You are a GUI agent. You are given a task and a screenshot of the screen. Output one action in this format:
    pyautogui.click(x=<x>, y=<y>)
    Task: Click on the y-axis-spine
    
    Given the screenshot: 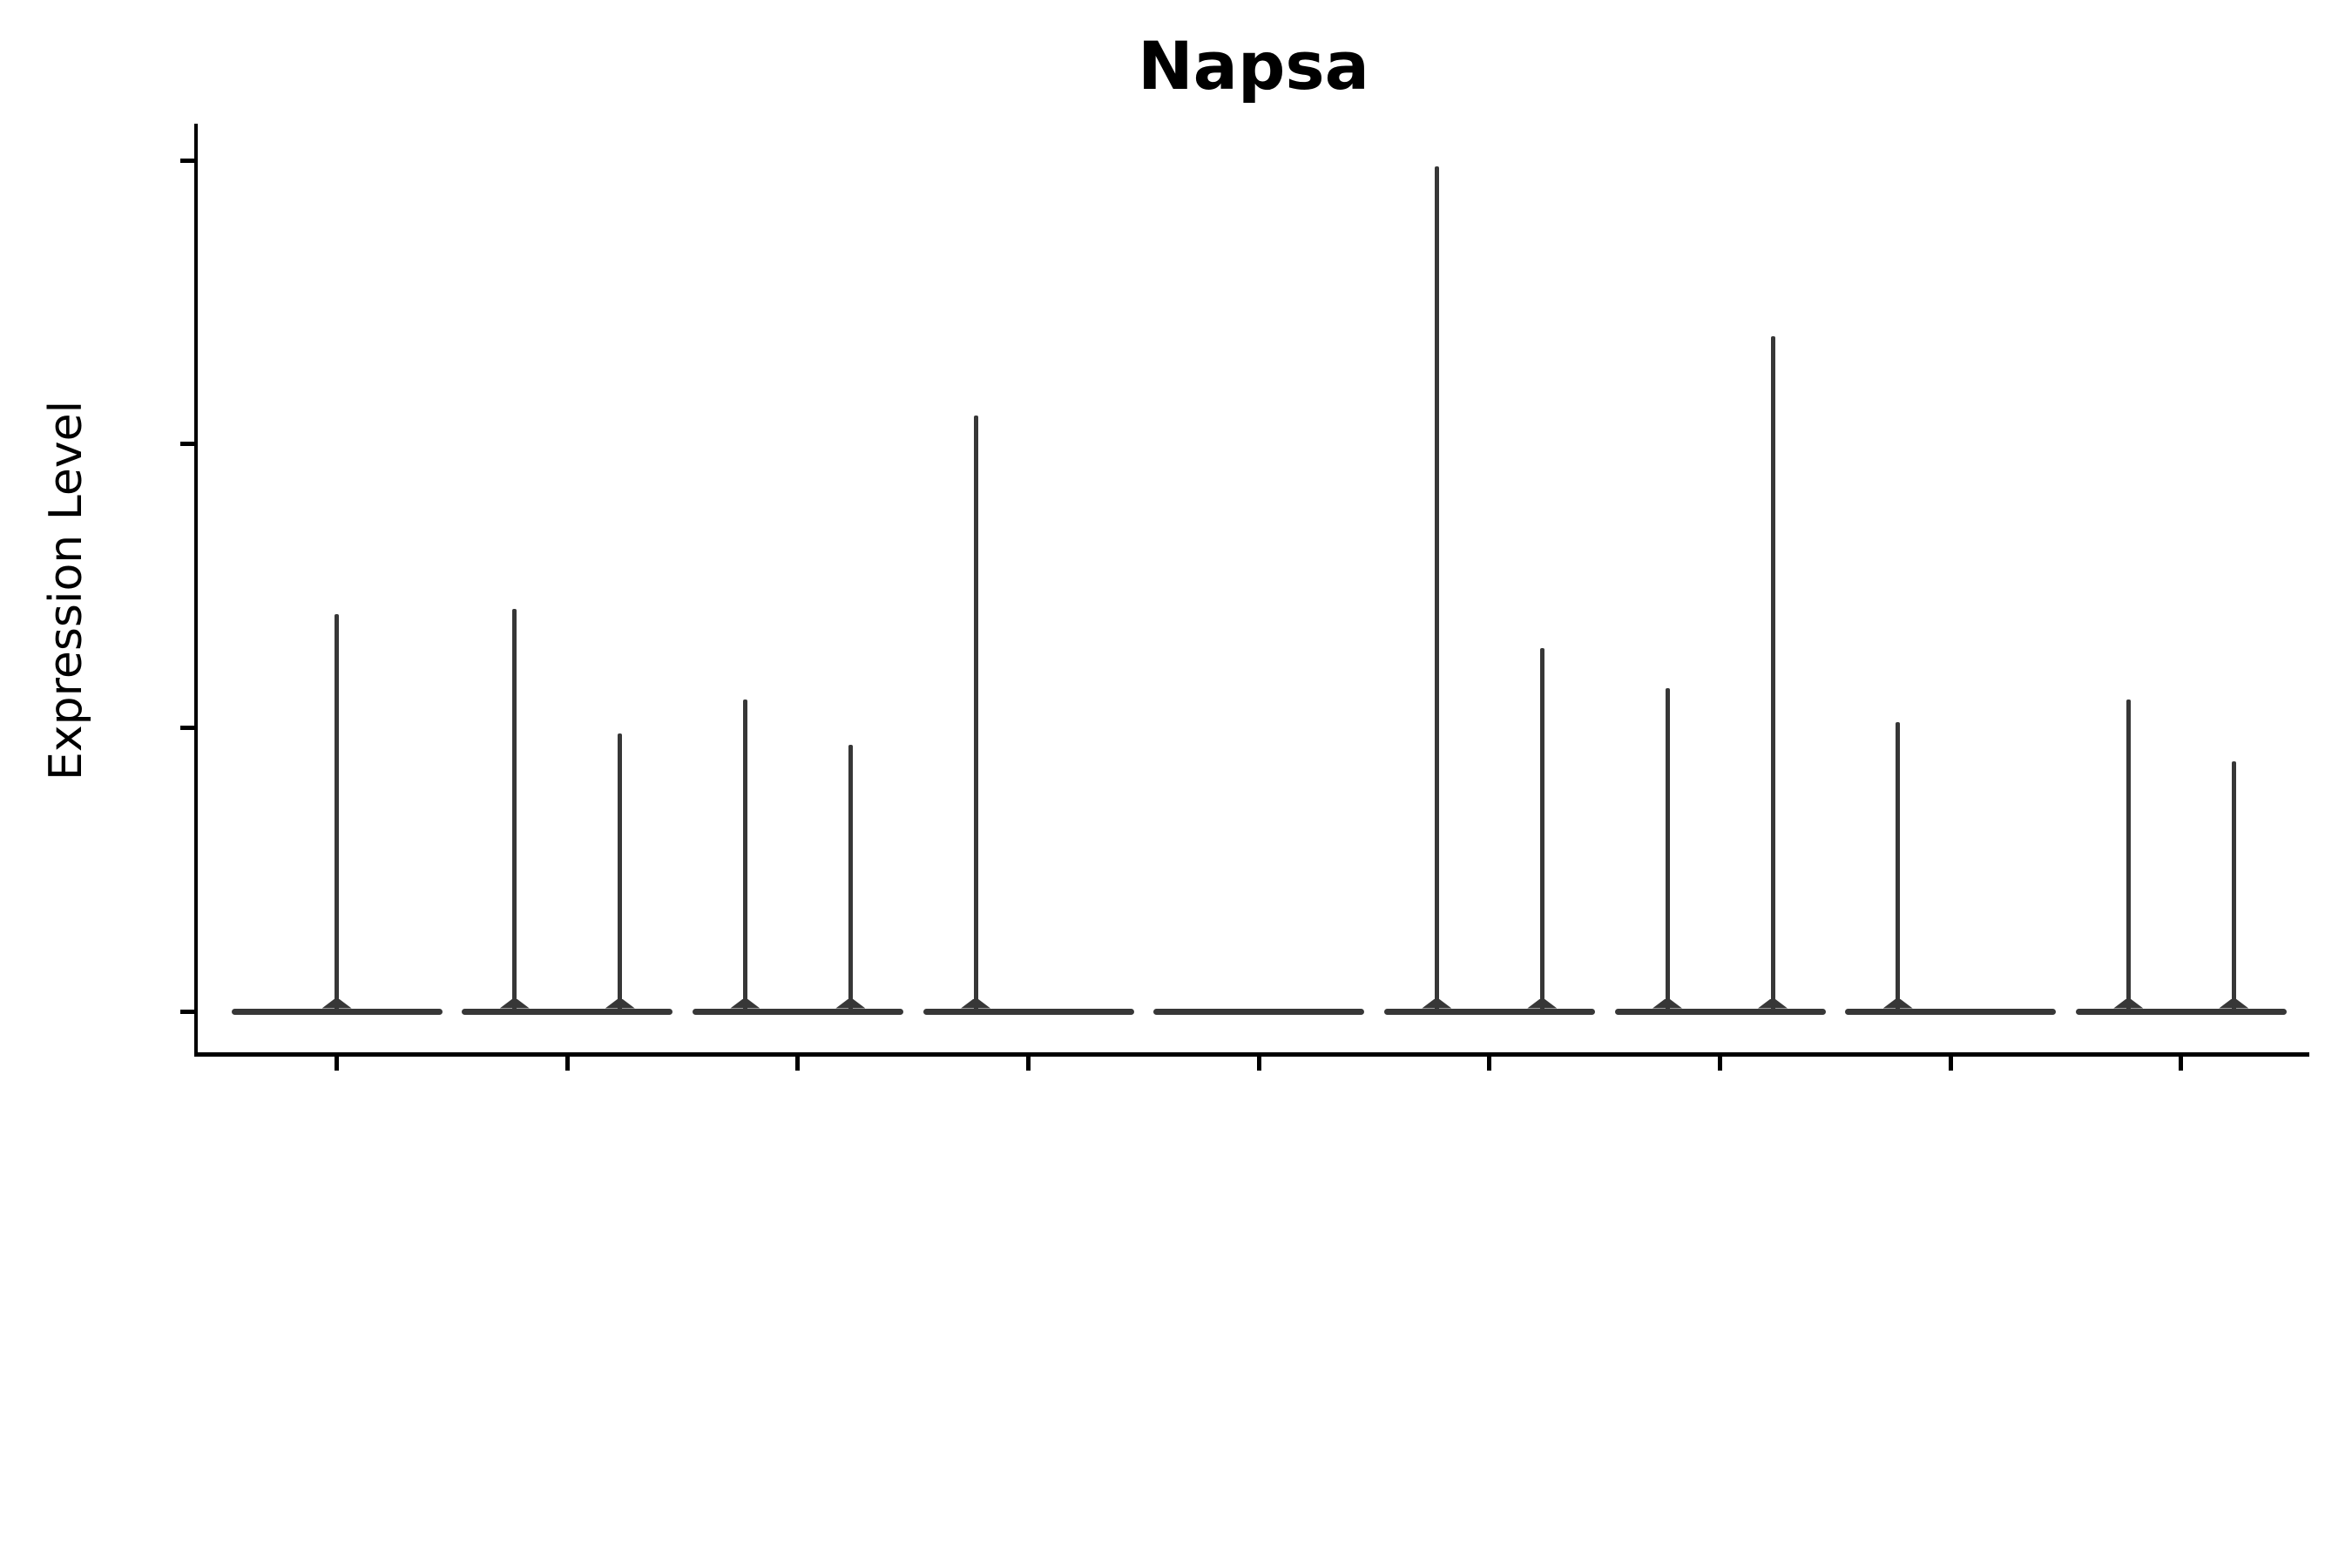 What is the action you would take?
    pyautogui.click(x=195, y=590)
    